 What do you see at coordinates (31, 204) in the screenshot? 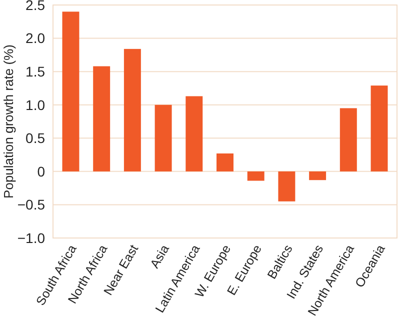
I see `y-tick-label: −0.5` at bounding box center [31, 204].